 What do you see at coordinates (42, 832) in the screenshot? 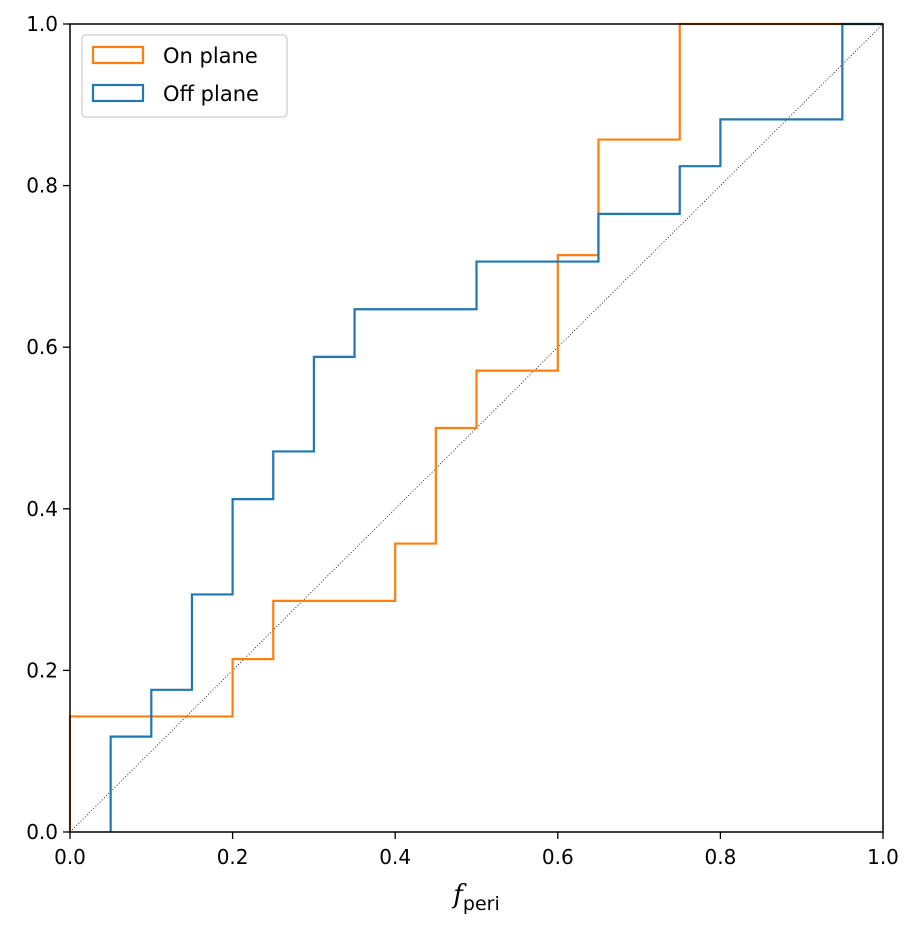
I see `y-tick-label: 0.0` at bounding box center [42, 832].